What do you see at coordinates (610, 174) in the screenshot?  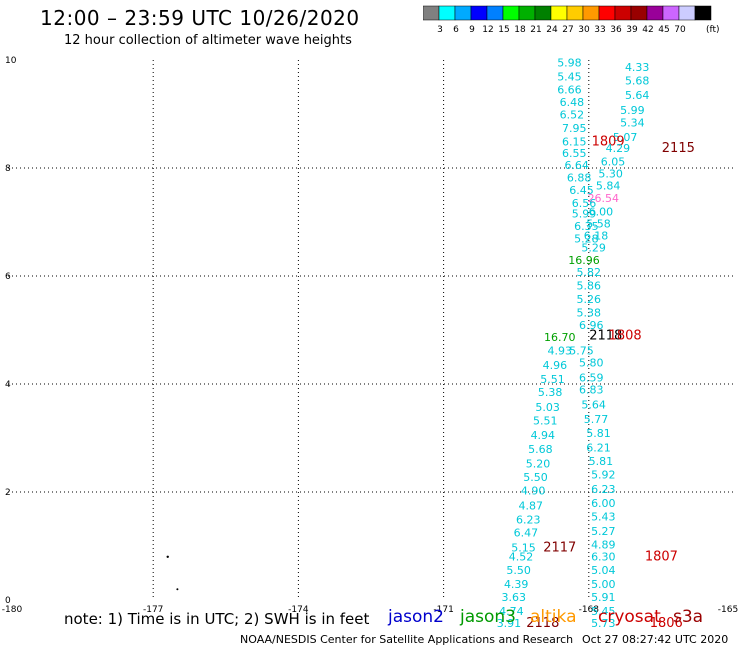 I see `swh-label: 5.30` at bounding box center [610, 174].